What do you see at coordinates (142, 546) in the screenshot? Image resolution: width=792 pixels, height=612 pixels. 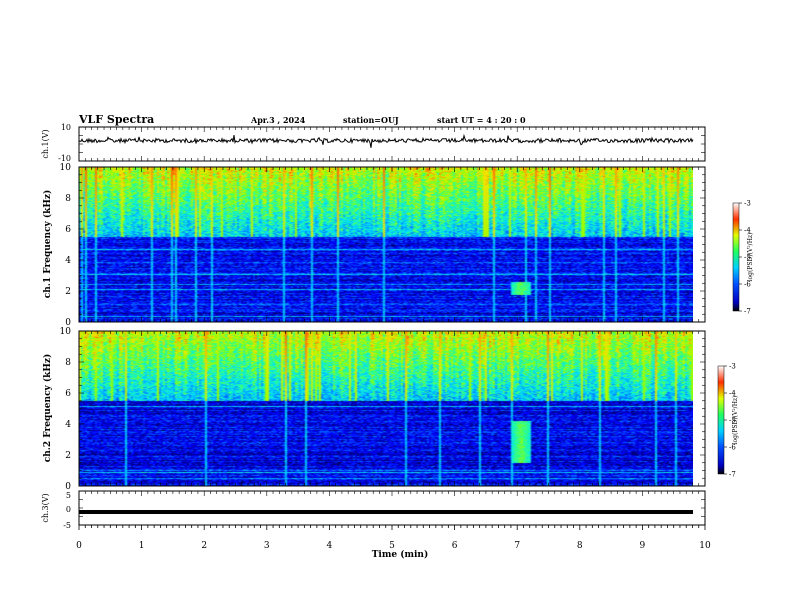 I see `time-tick-label: 1` at bounding box center [142, 546].